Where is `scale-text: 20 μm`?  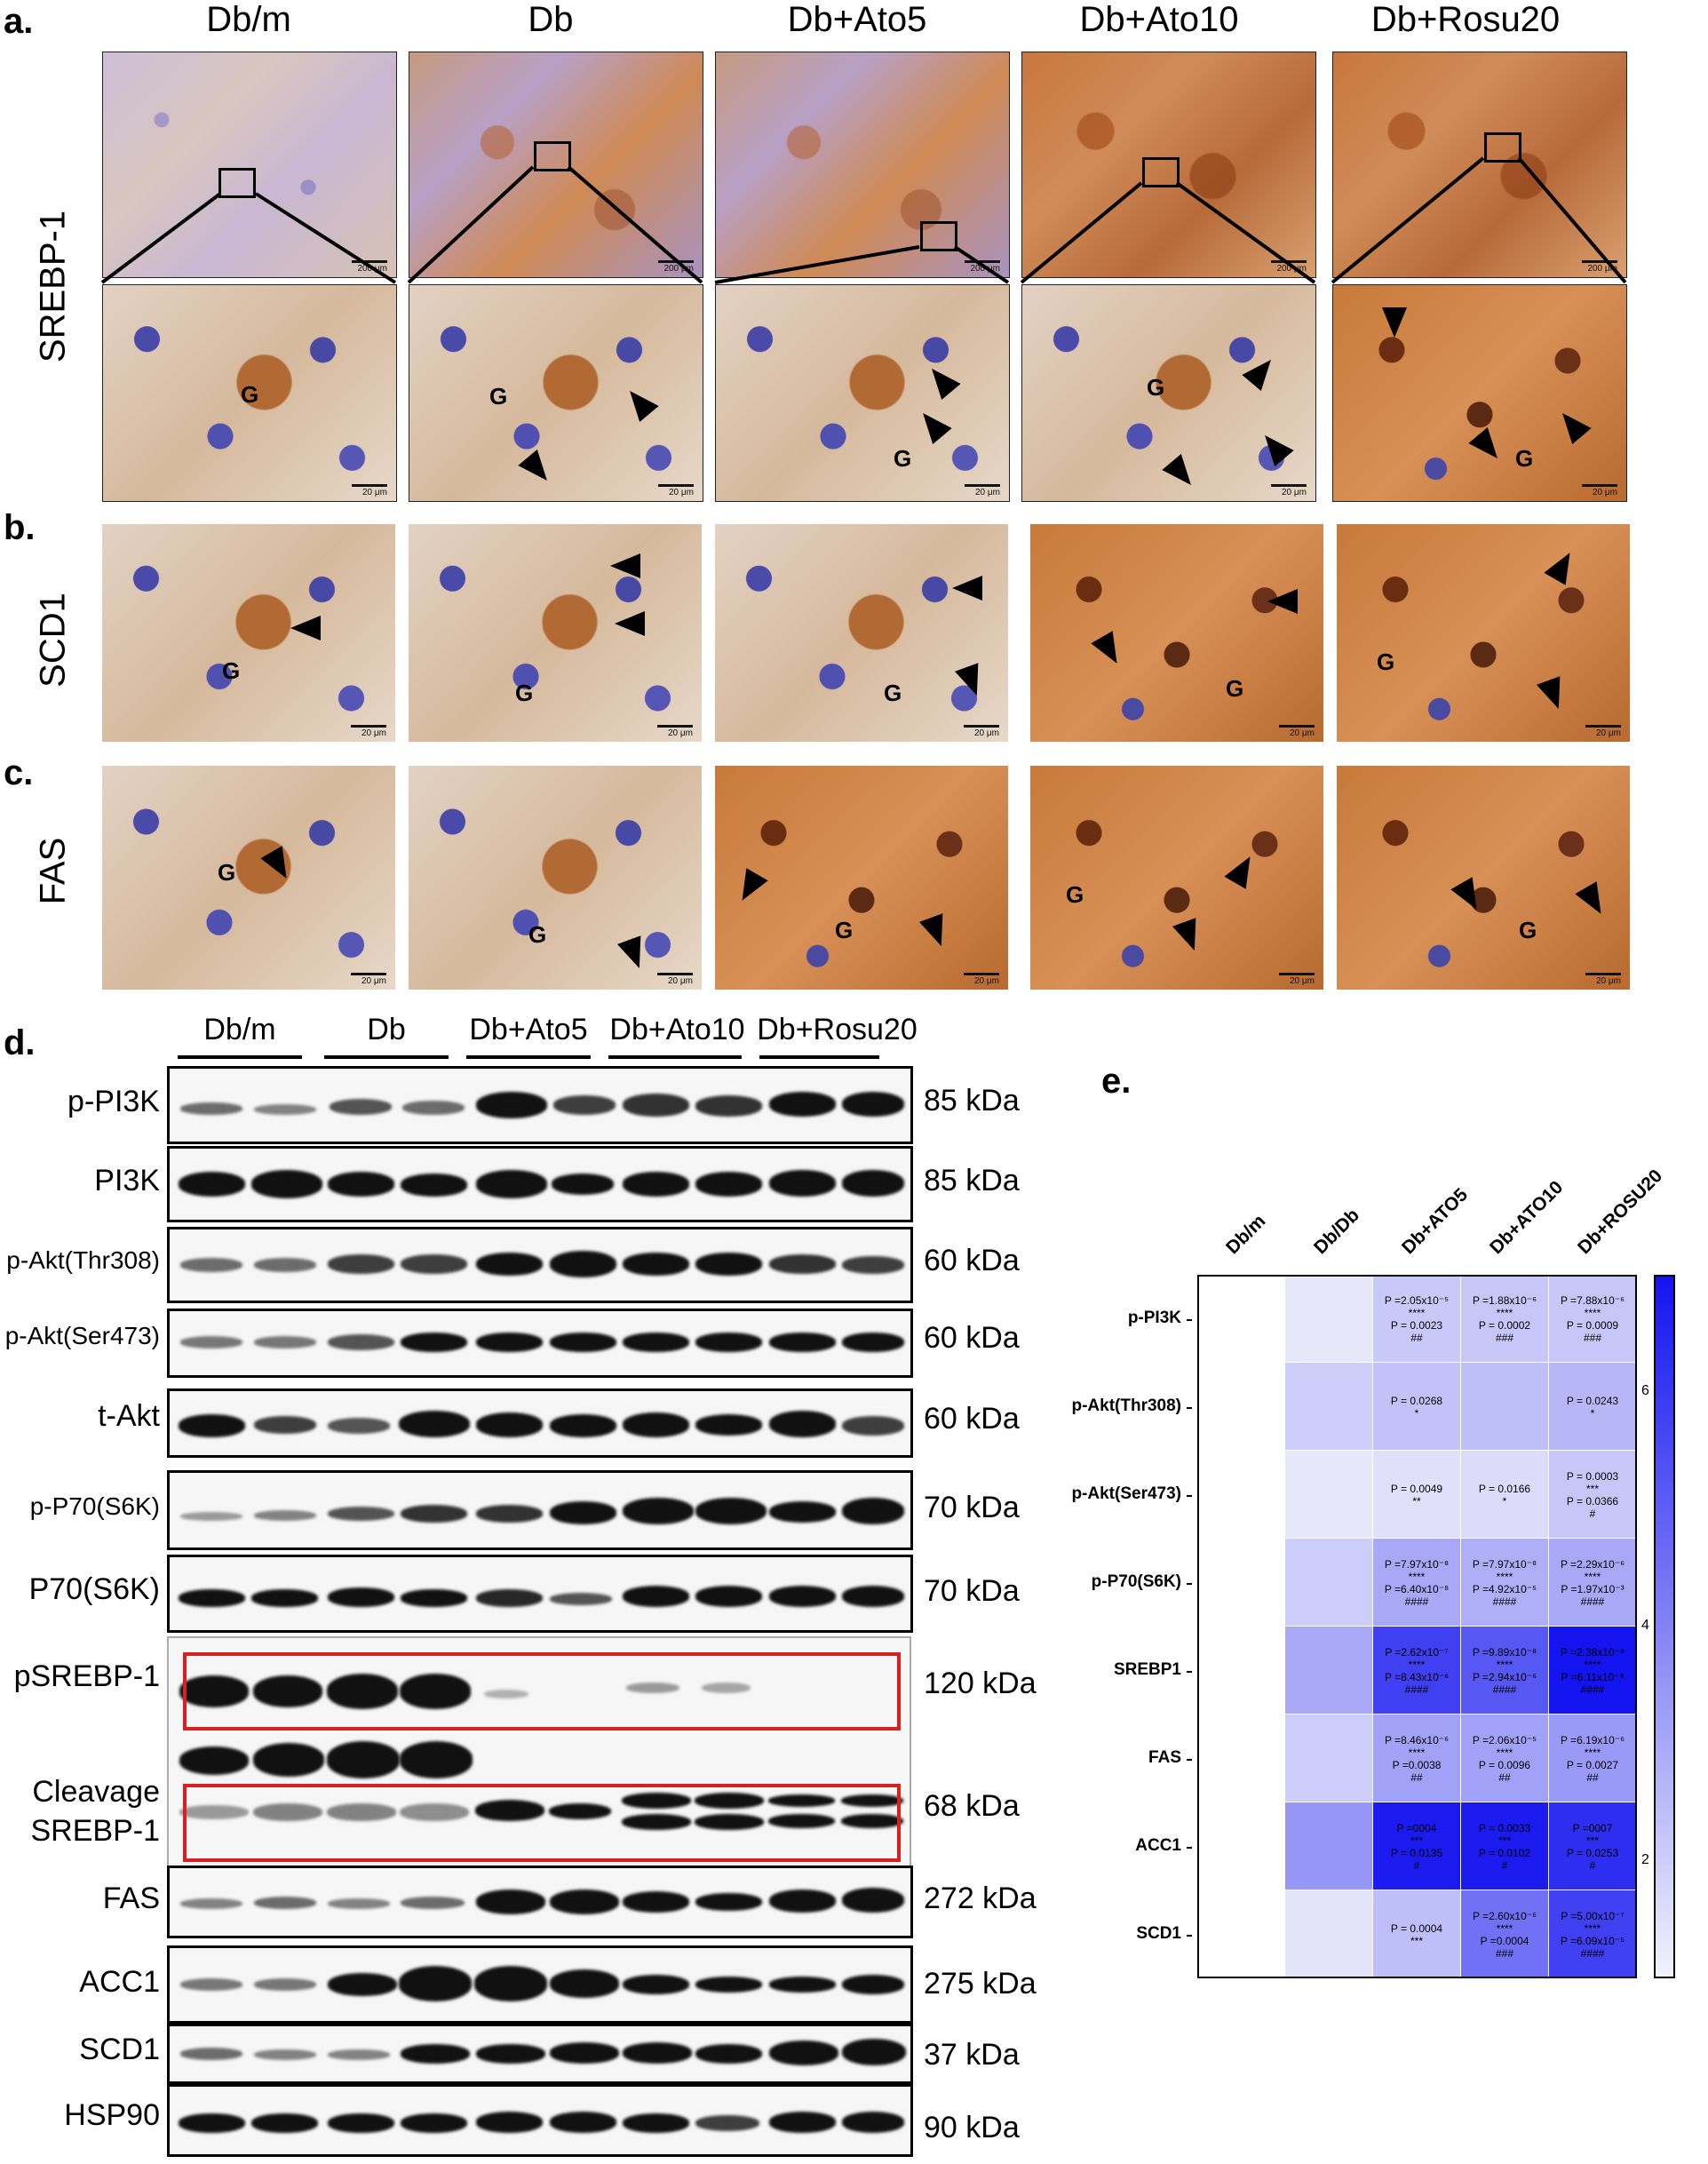
scale-text: 20 μm is located at coordinates (986, 733).